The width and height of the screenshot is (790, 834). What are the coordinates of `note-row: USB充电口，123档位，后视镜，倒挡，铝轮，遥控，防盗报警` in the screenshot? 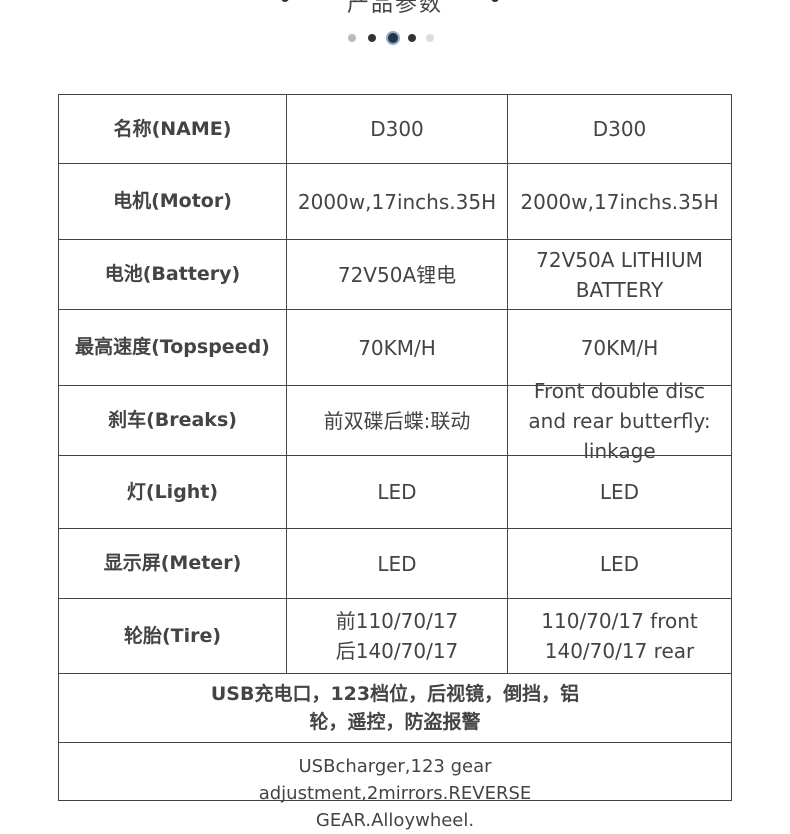 It's located at (395, 708).